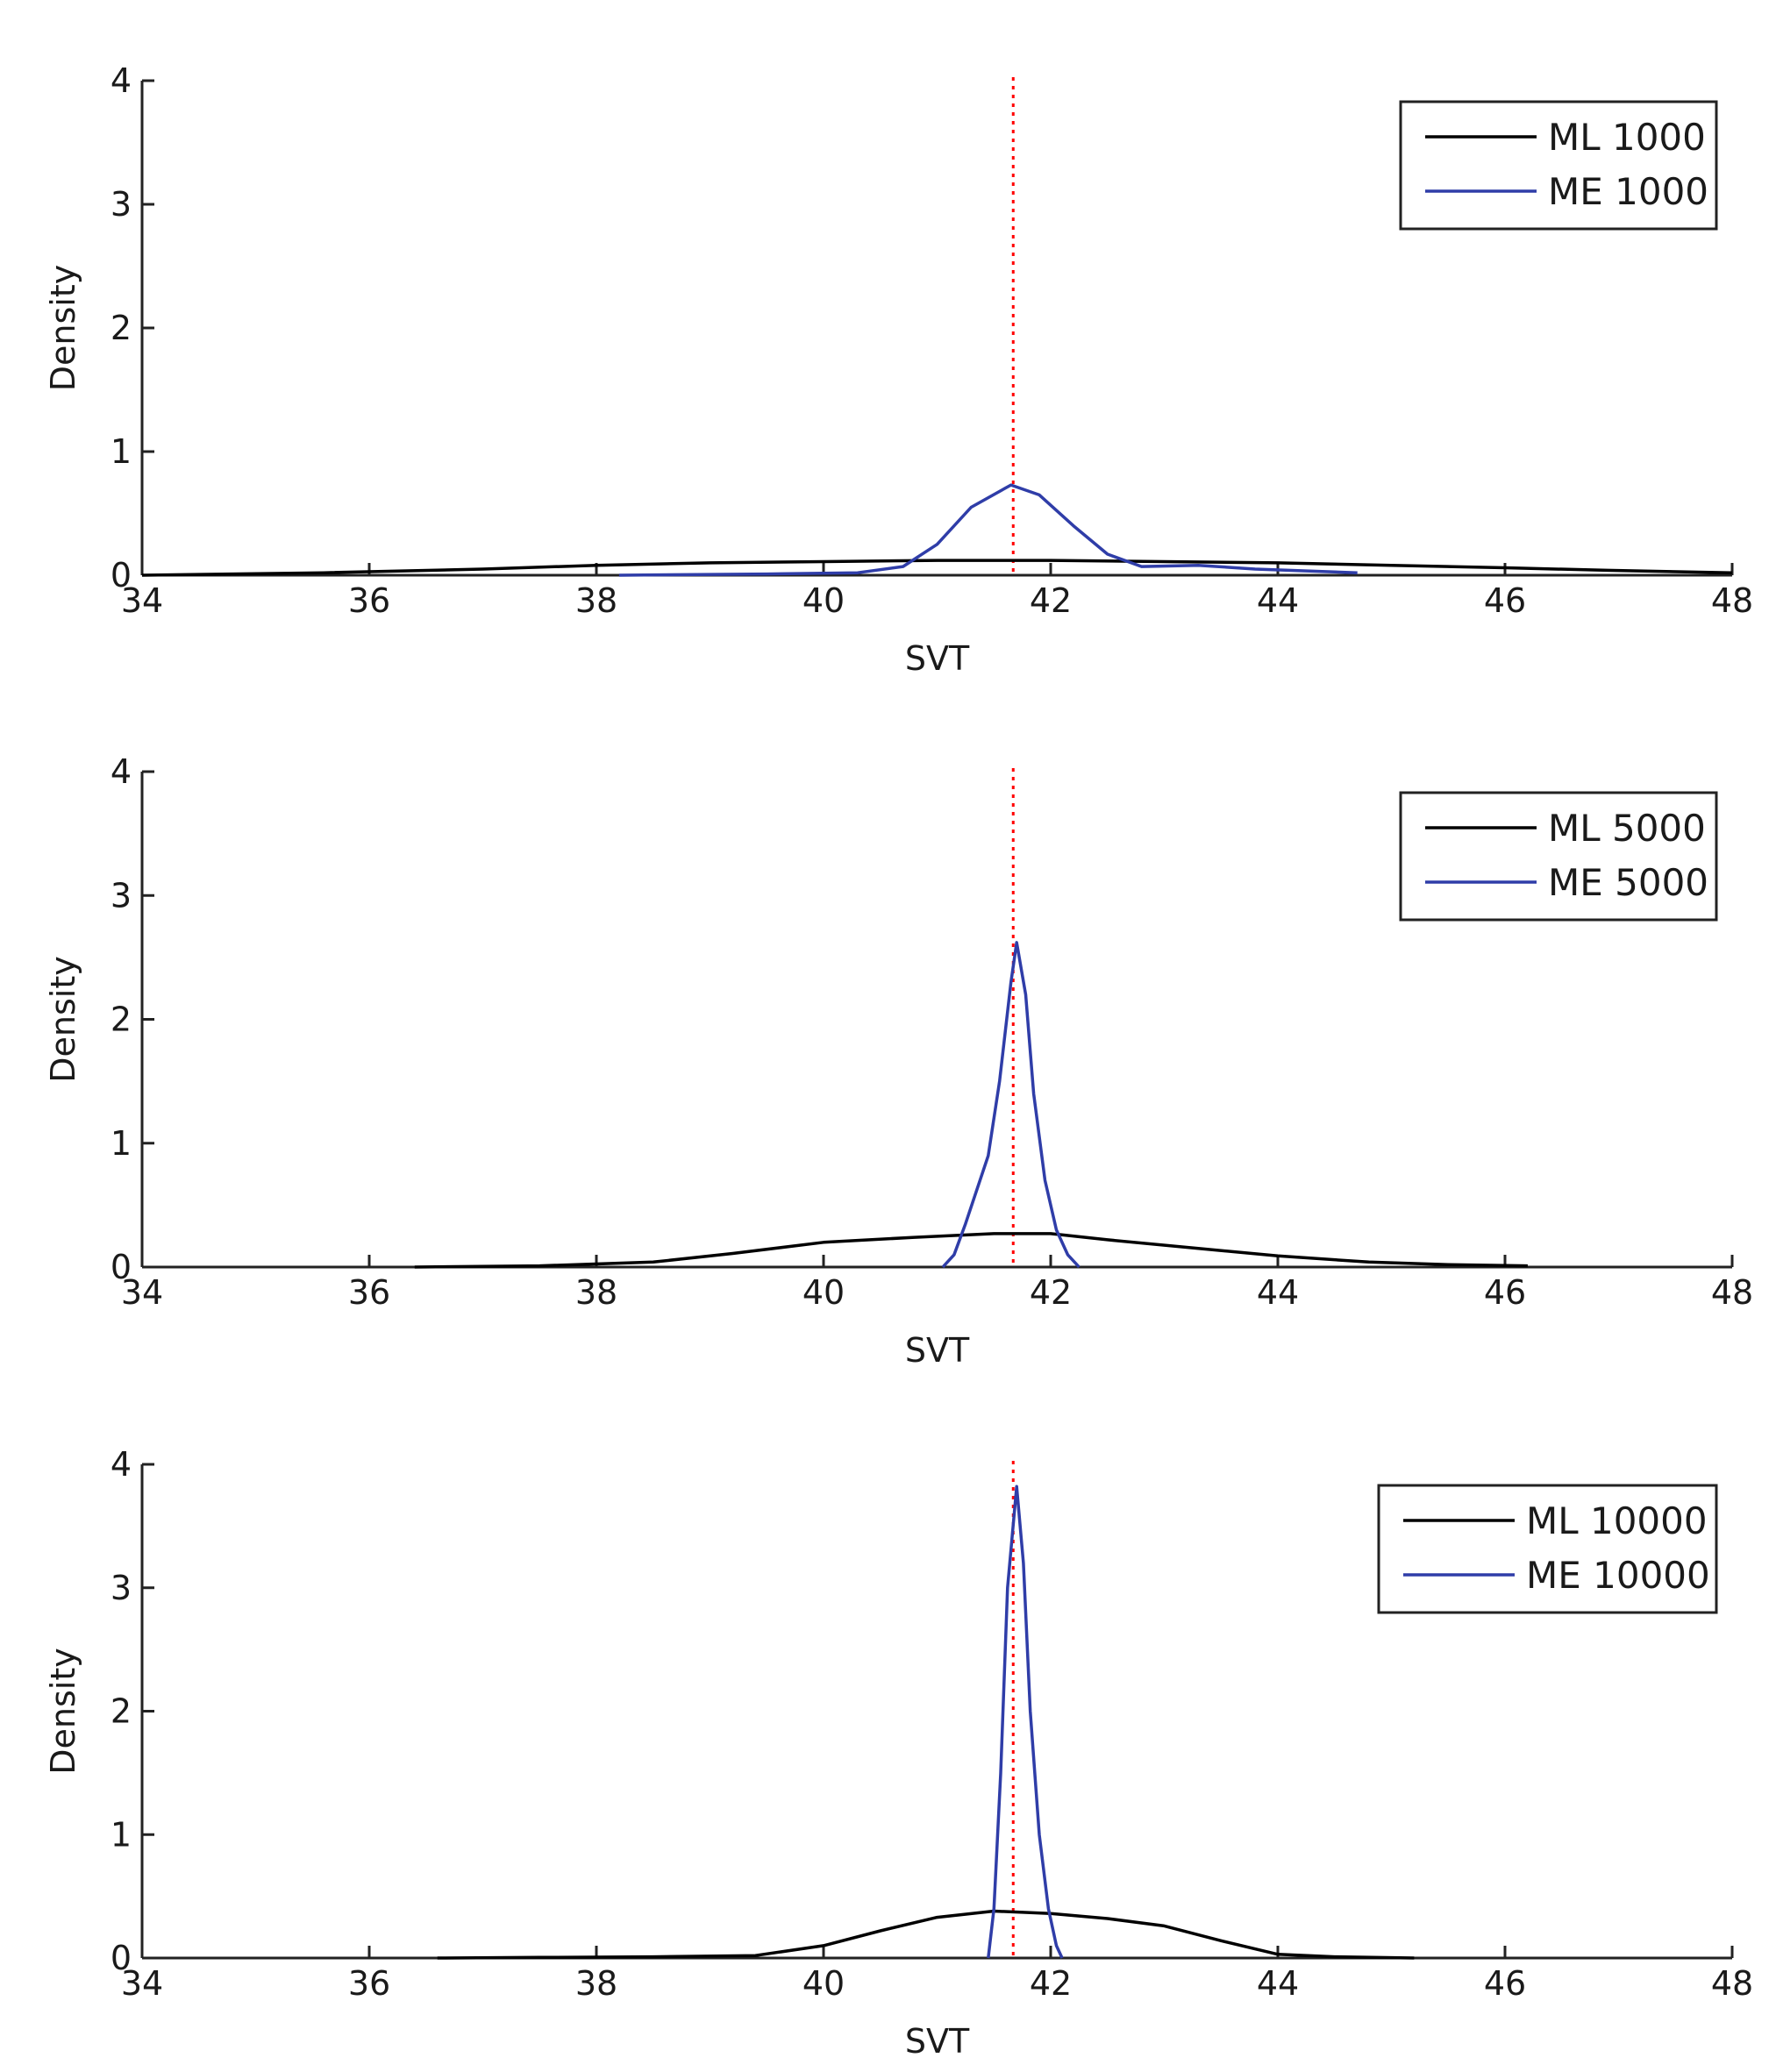  I want to click on legend: ML 1000 ME 1000, so click(1558, 165).